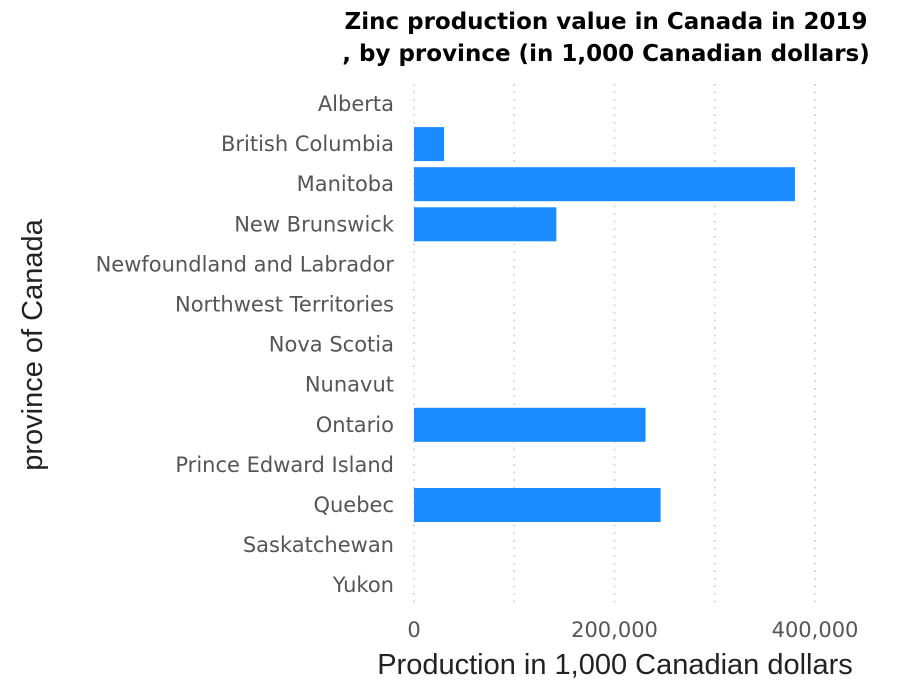  What do you see at coordinates (345, 184) in the screenshot?
I see `y-tick-label: Manitoba` at bounding box center [345, 184].